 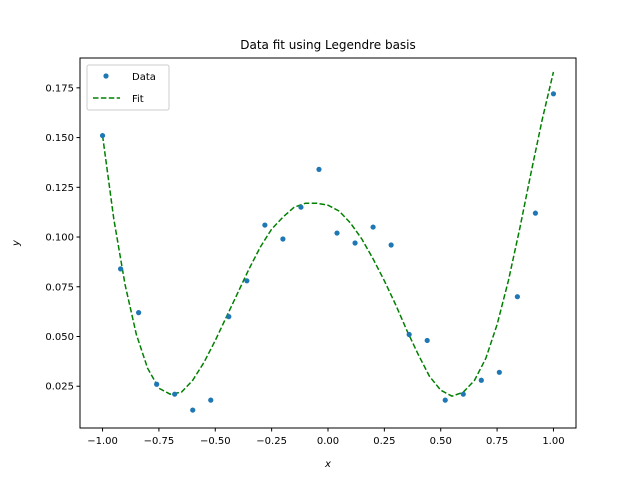 I want to click on x-tick-label: 0.75, so click(x=497, y=441).